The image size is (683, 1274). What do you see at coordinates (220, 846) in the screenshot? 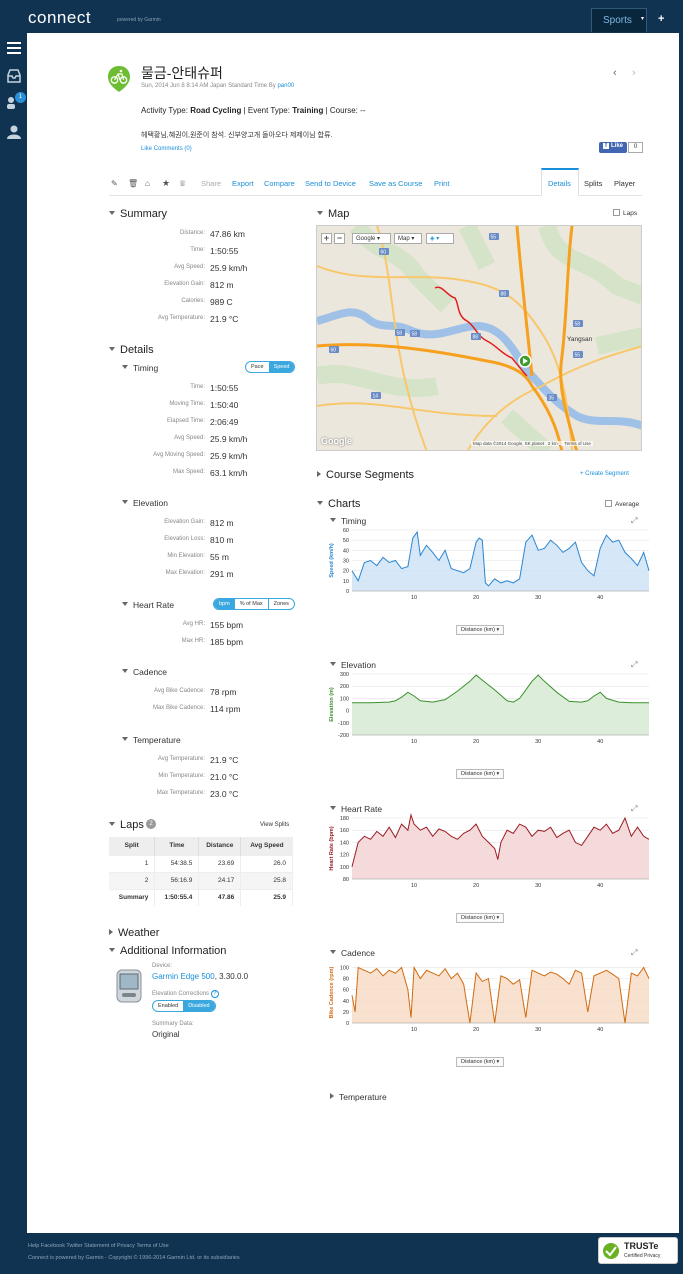
I see `column-header: Distance` at bounding box center [220, 846].